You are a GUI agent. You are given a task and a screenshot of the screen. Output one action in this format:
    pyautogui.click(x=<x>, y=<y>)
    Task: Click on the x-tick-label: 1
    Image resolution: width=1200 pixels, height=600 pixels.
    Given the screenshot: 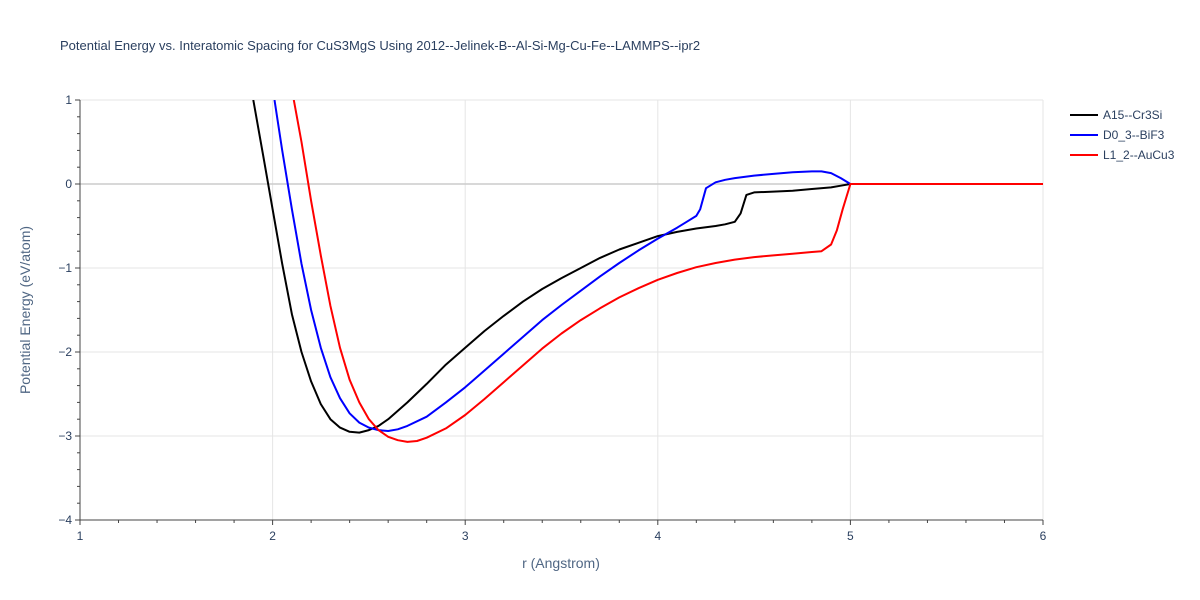 What is the action you would take?
    pyautogui.click(x=80, y=536)
    